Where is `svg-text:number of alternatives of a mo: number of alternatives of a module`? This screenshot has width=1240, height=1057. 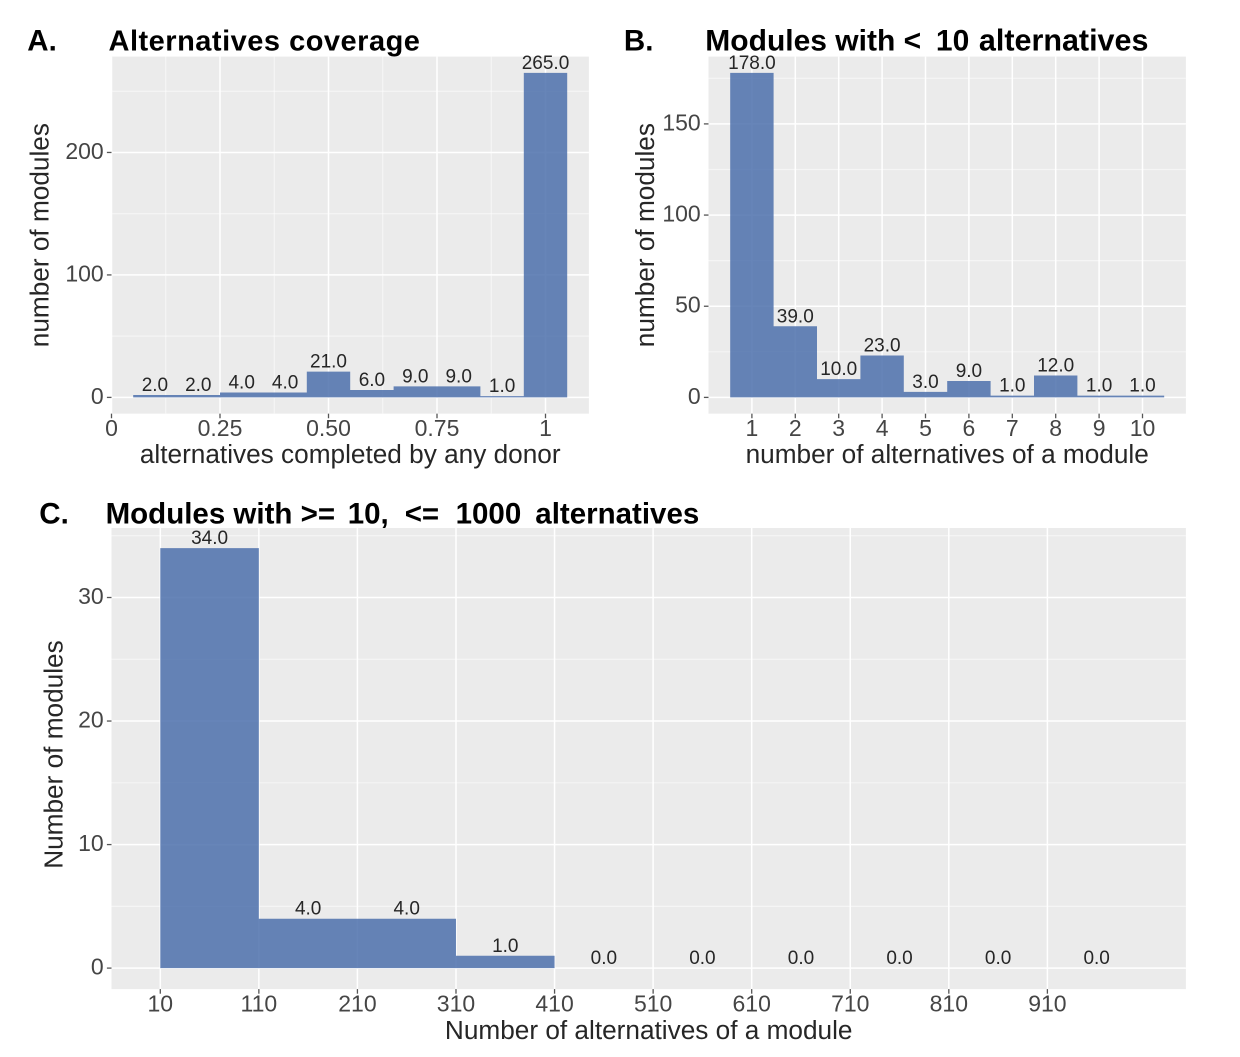
svg-text:number of alternatives of a mo: number of alternatives of a module is located at coordinates (947, 454).